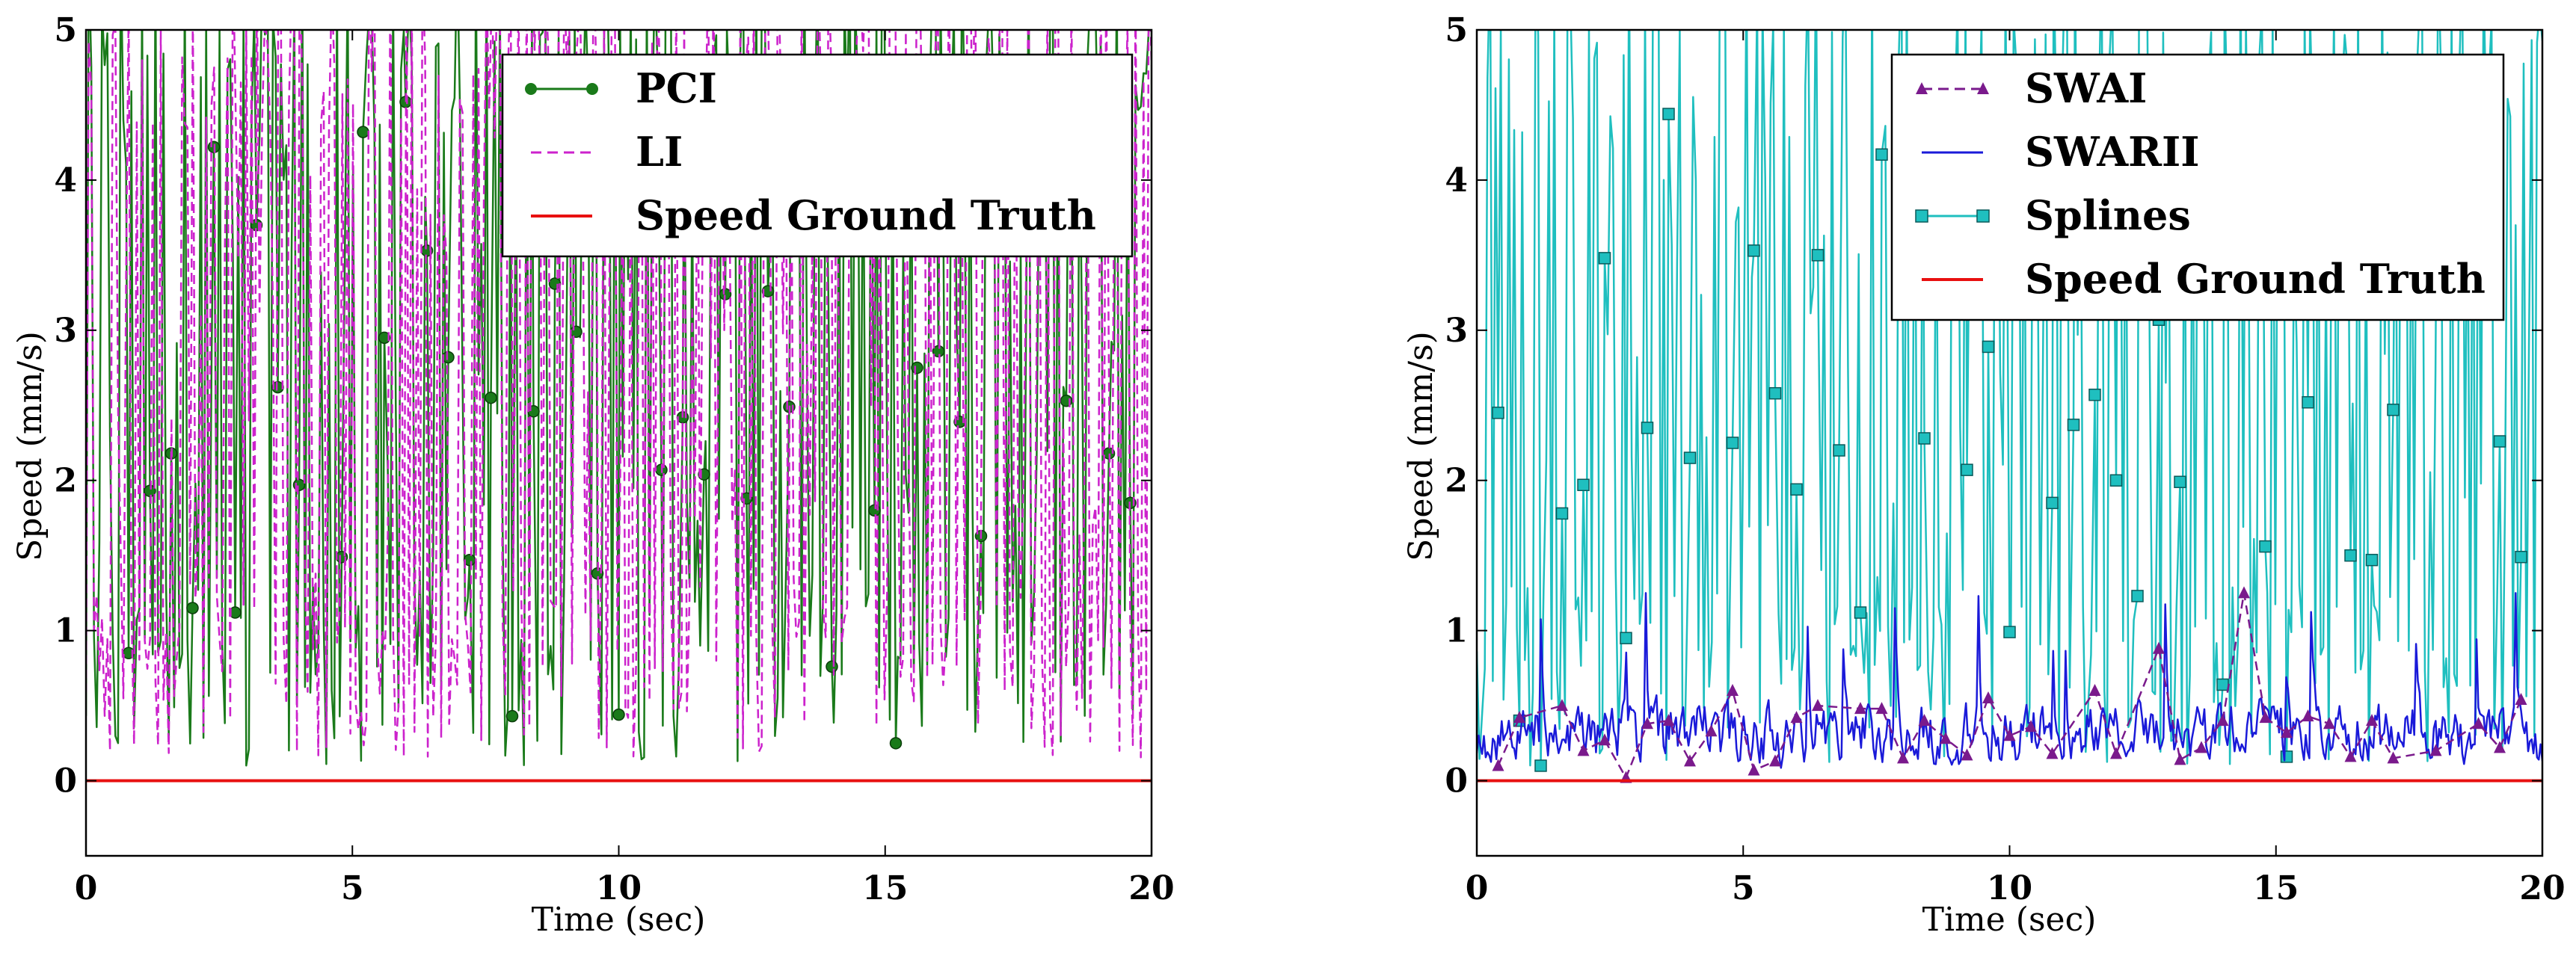  I want to click on legend-label-splines: Splines, so click(2108, 215).